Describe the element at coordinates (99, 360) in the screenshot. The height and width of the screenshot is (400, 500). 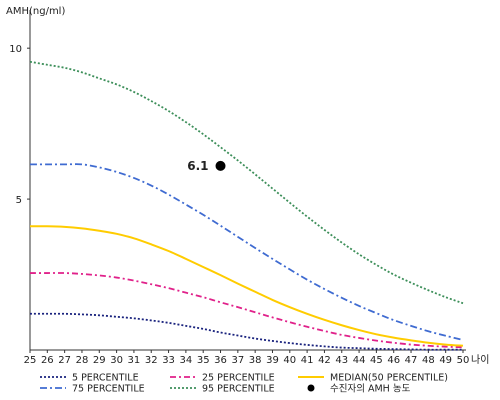
I see `x-tick-label: 29` at that location.